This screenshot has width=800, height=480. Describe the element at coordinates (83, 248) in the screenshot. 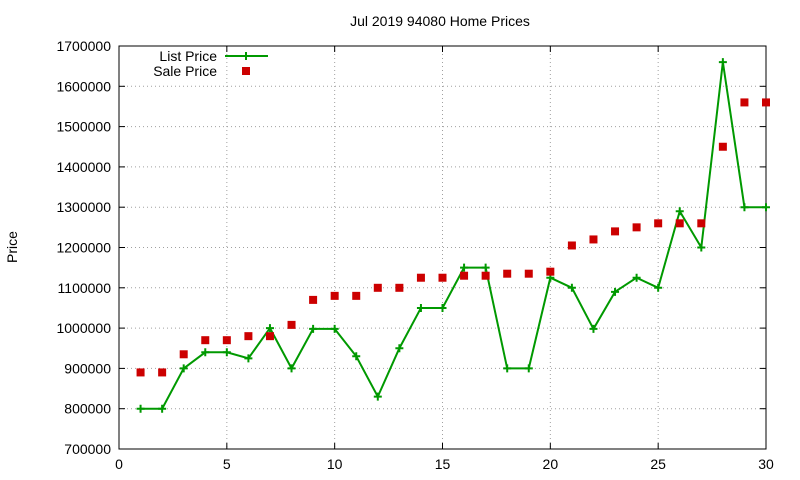

I see `y-tick-label: 1200000` at that location.